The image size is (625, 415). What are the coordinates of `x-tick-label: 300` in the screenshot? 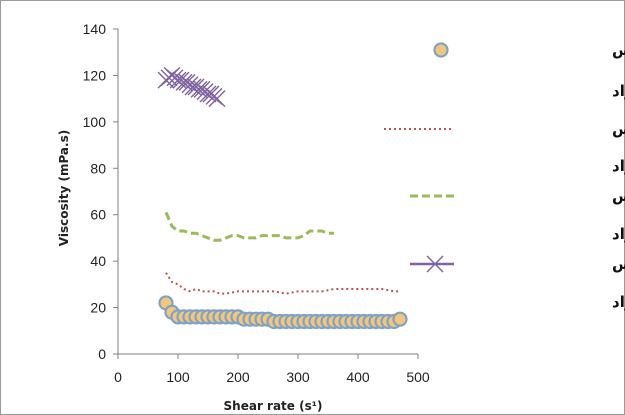 It's located at (298, 377).